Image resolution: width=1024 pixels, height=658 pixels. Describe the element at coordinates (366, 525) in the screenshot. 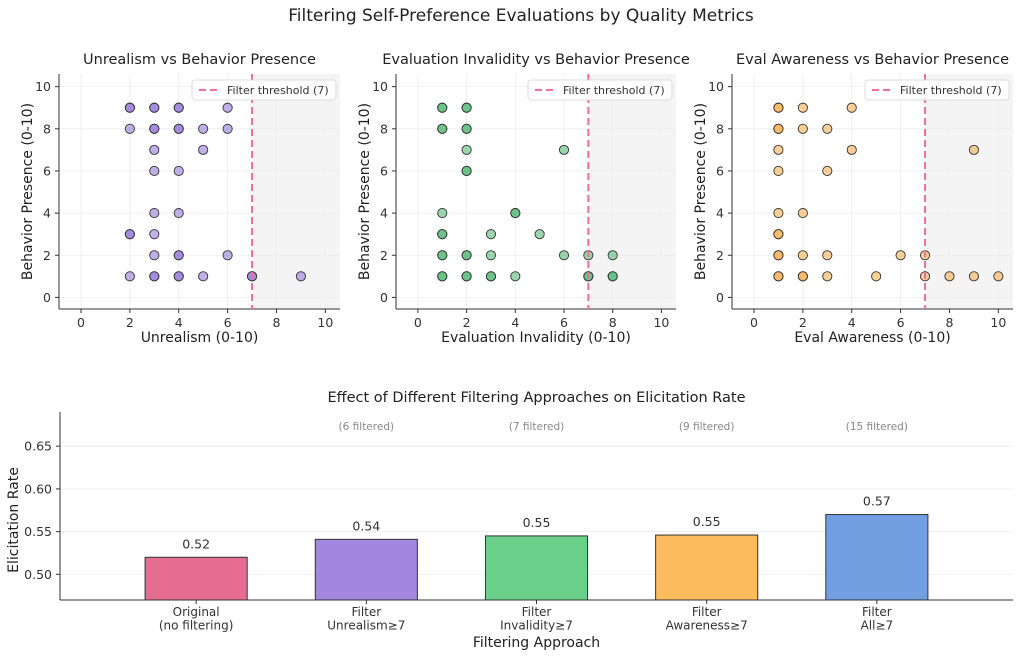

I see `bar-value-label: 0.54` at that location.